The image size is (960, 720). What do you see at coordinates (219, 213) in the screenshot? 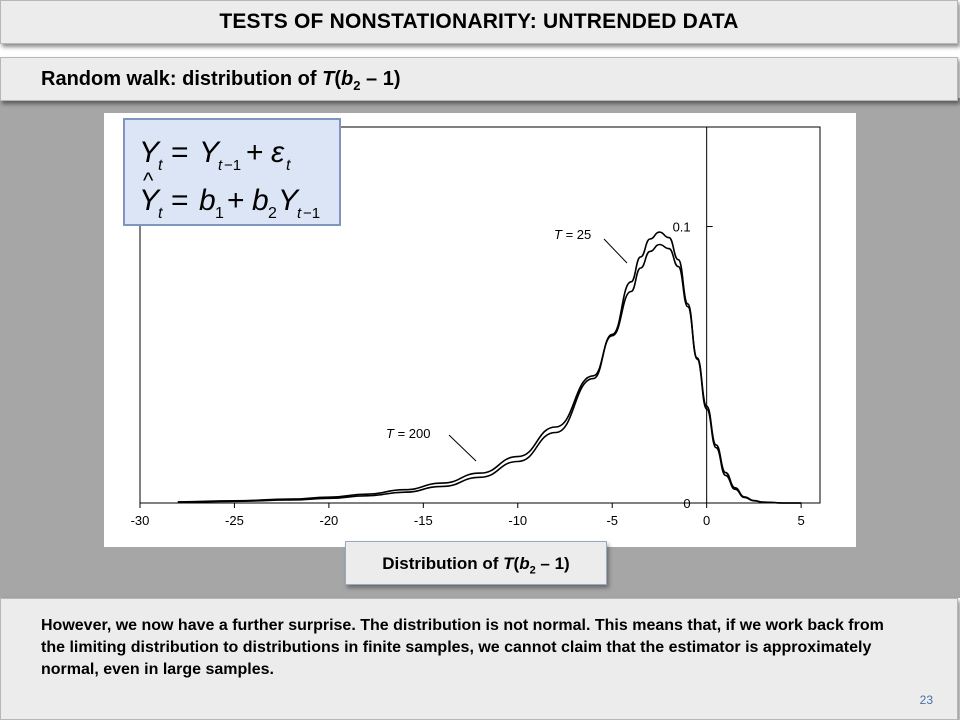
I see `svg-text: 1` at bounding box center [219, 213].